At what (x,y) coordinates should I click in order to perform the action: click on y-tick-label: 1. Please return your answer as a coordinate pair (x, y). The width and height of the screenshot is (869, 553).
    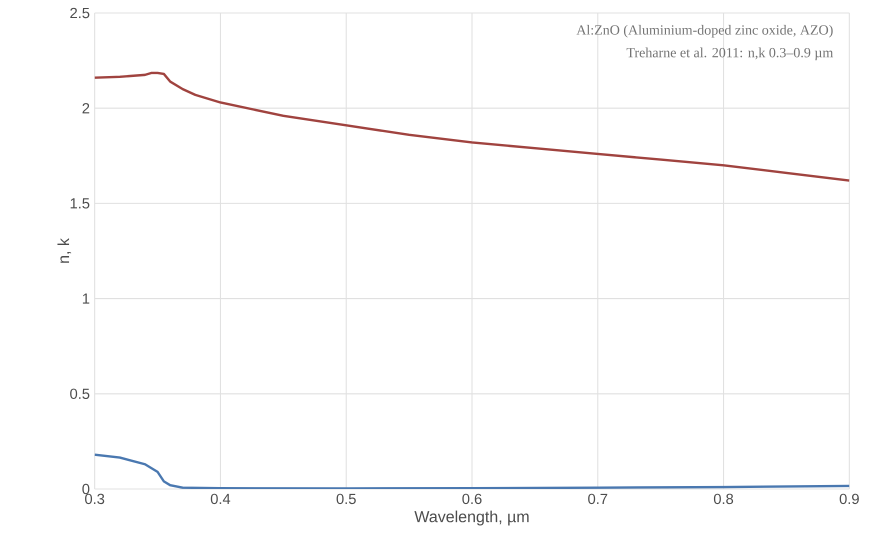
    Looking at the image, I should click on (86, 299).